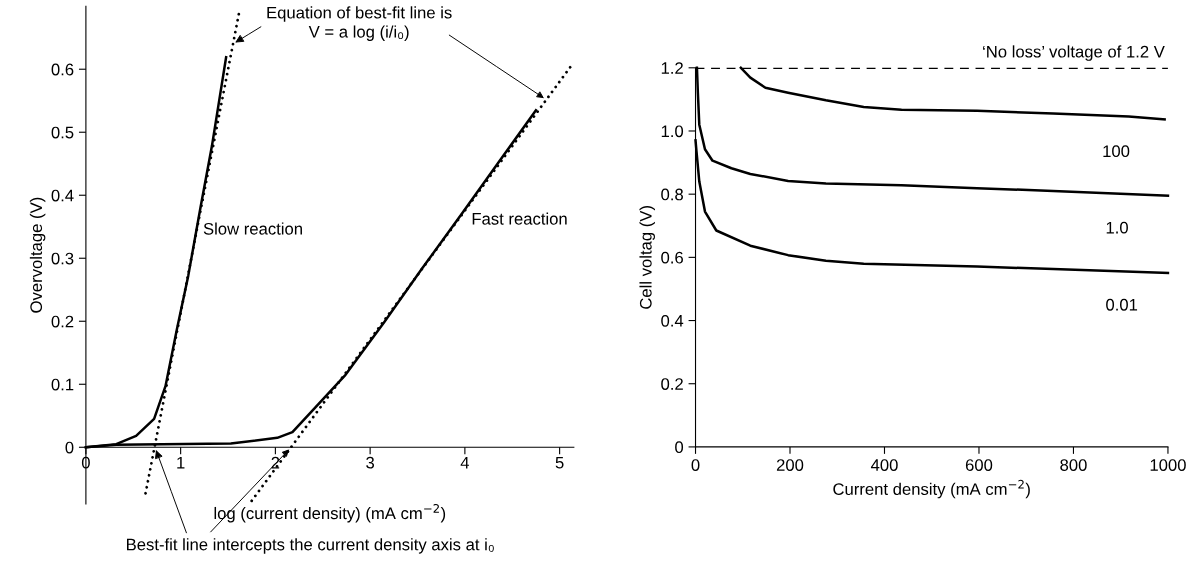 The height and width of the screenshot is (565, 1193). What do you see at coordinates (931, 489) in the screenshot?
I see `x-axis-title: Current density (mA cm$^{−2}$)` at bounding box center [931, 489].